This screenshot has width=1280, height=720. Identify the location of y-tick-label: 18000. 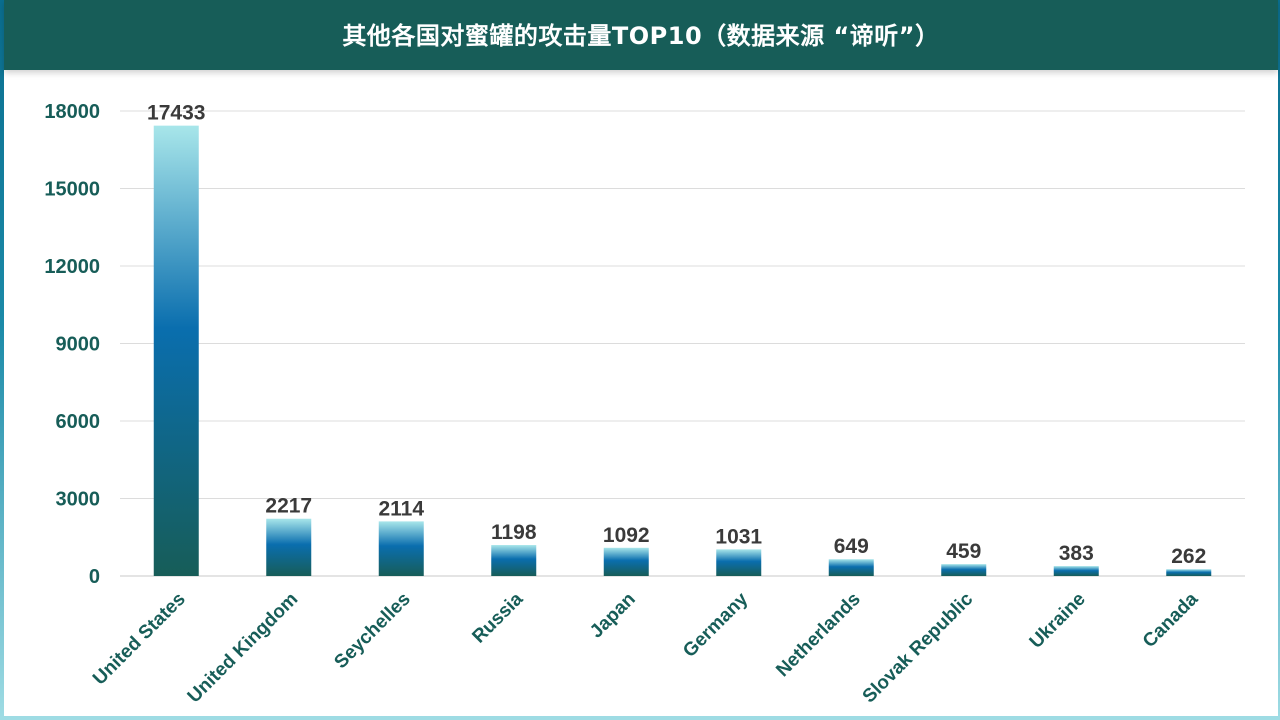
(72, 112).